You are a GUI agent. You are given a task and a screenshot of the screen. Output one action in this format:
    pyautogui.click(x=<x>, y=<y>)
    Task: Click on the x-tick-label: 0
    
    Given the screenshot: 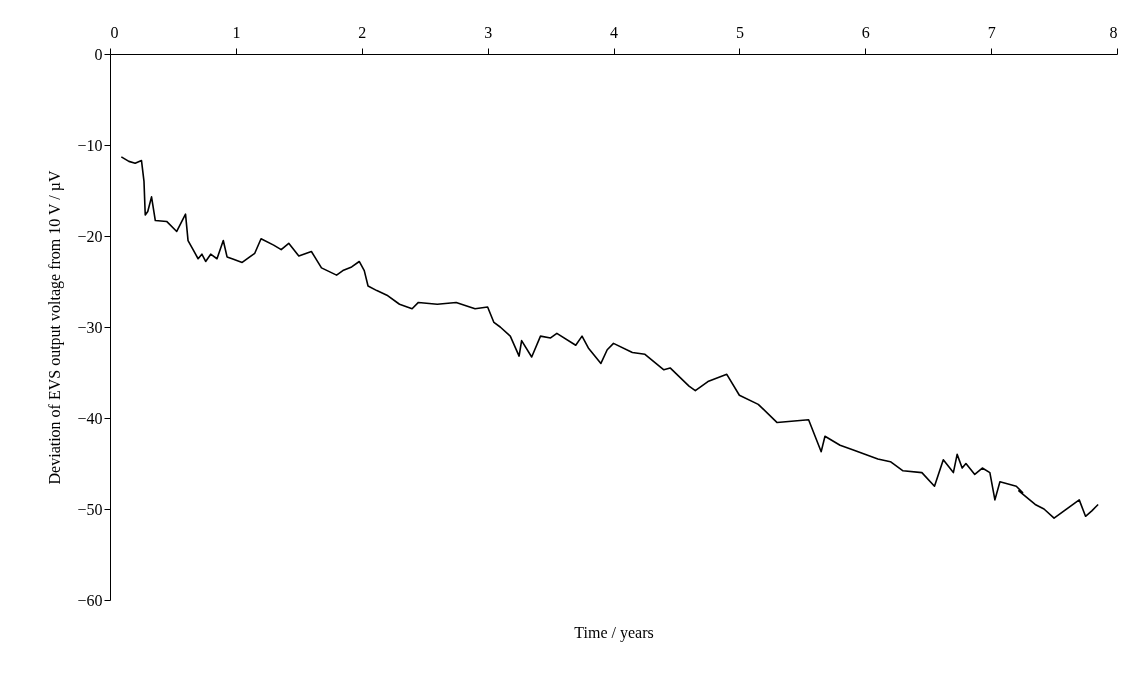 What is the action you would take?
    pyautogui.click(x=114, y=32)
    